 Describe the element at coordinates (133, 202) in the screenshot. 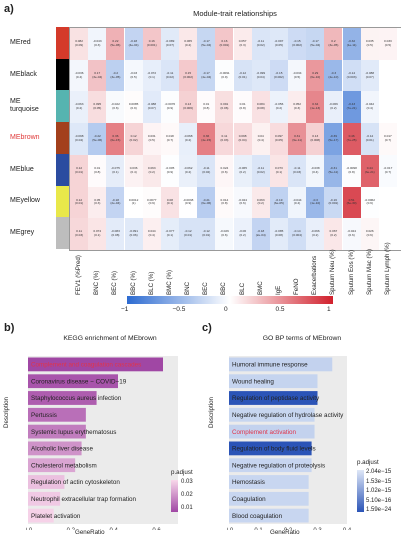

I see `heatmap-cell: 0.0012 (1)` at that location.